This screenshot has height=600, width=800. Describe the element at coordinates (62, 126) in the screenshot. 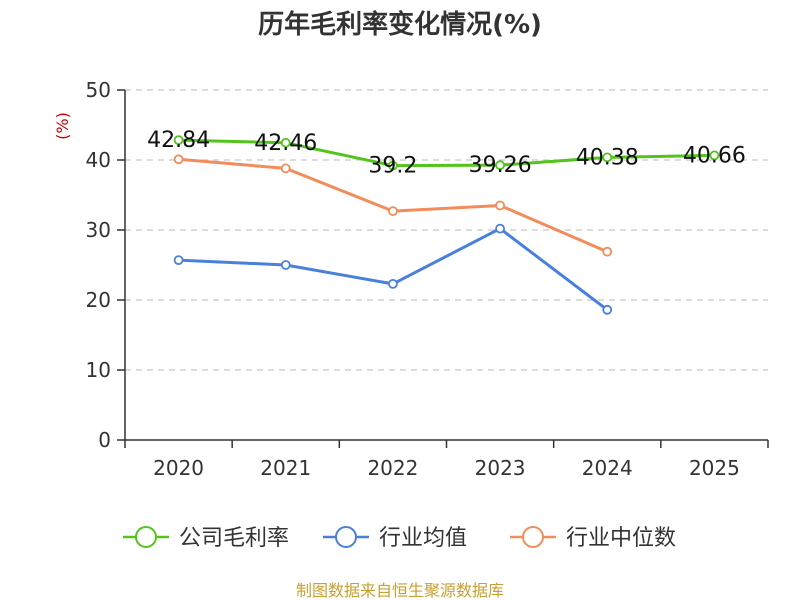

I see `y-axis-unit: (%)` at that location.